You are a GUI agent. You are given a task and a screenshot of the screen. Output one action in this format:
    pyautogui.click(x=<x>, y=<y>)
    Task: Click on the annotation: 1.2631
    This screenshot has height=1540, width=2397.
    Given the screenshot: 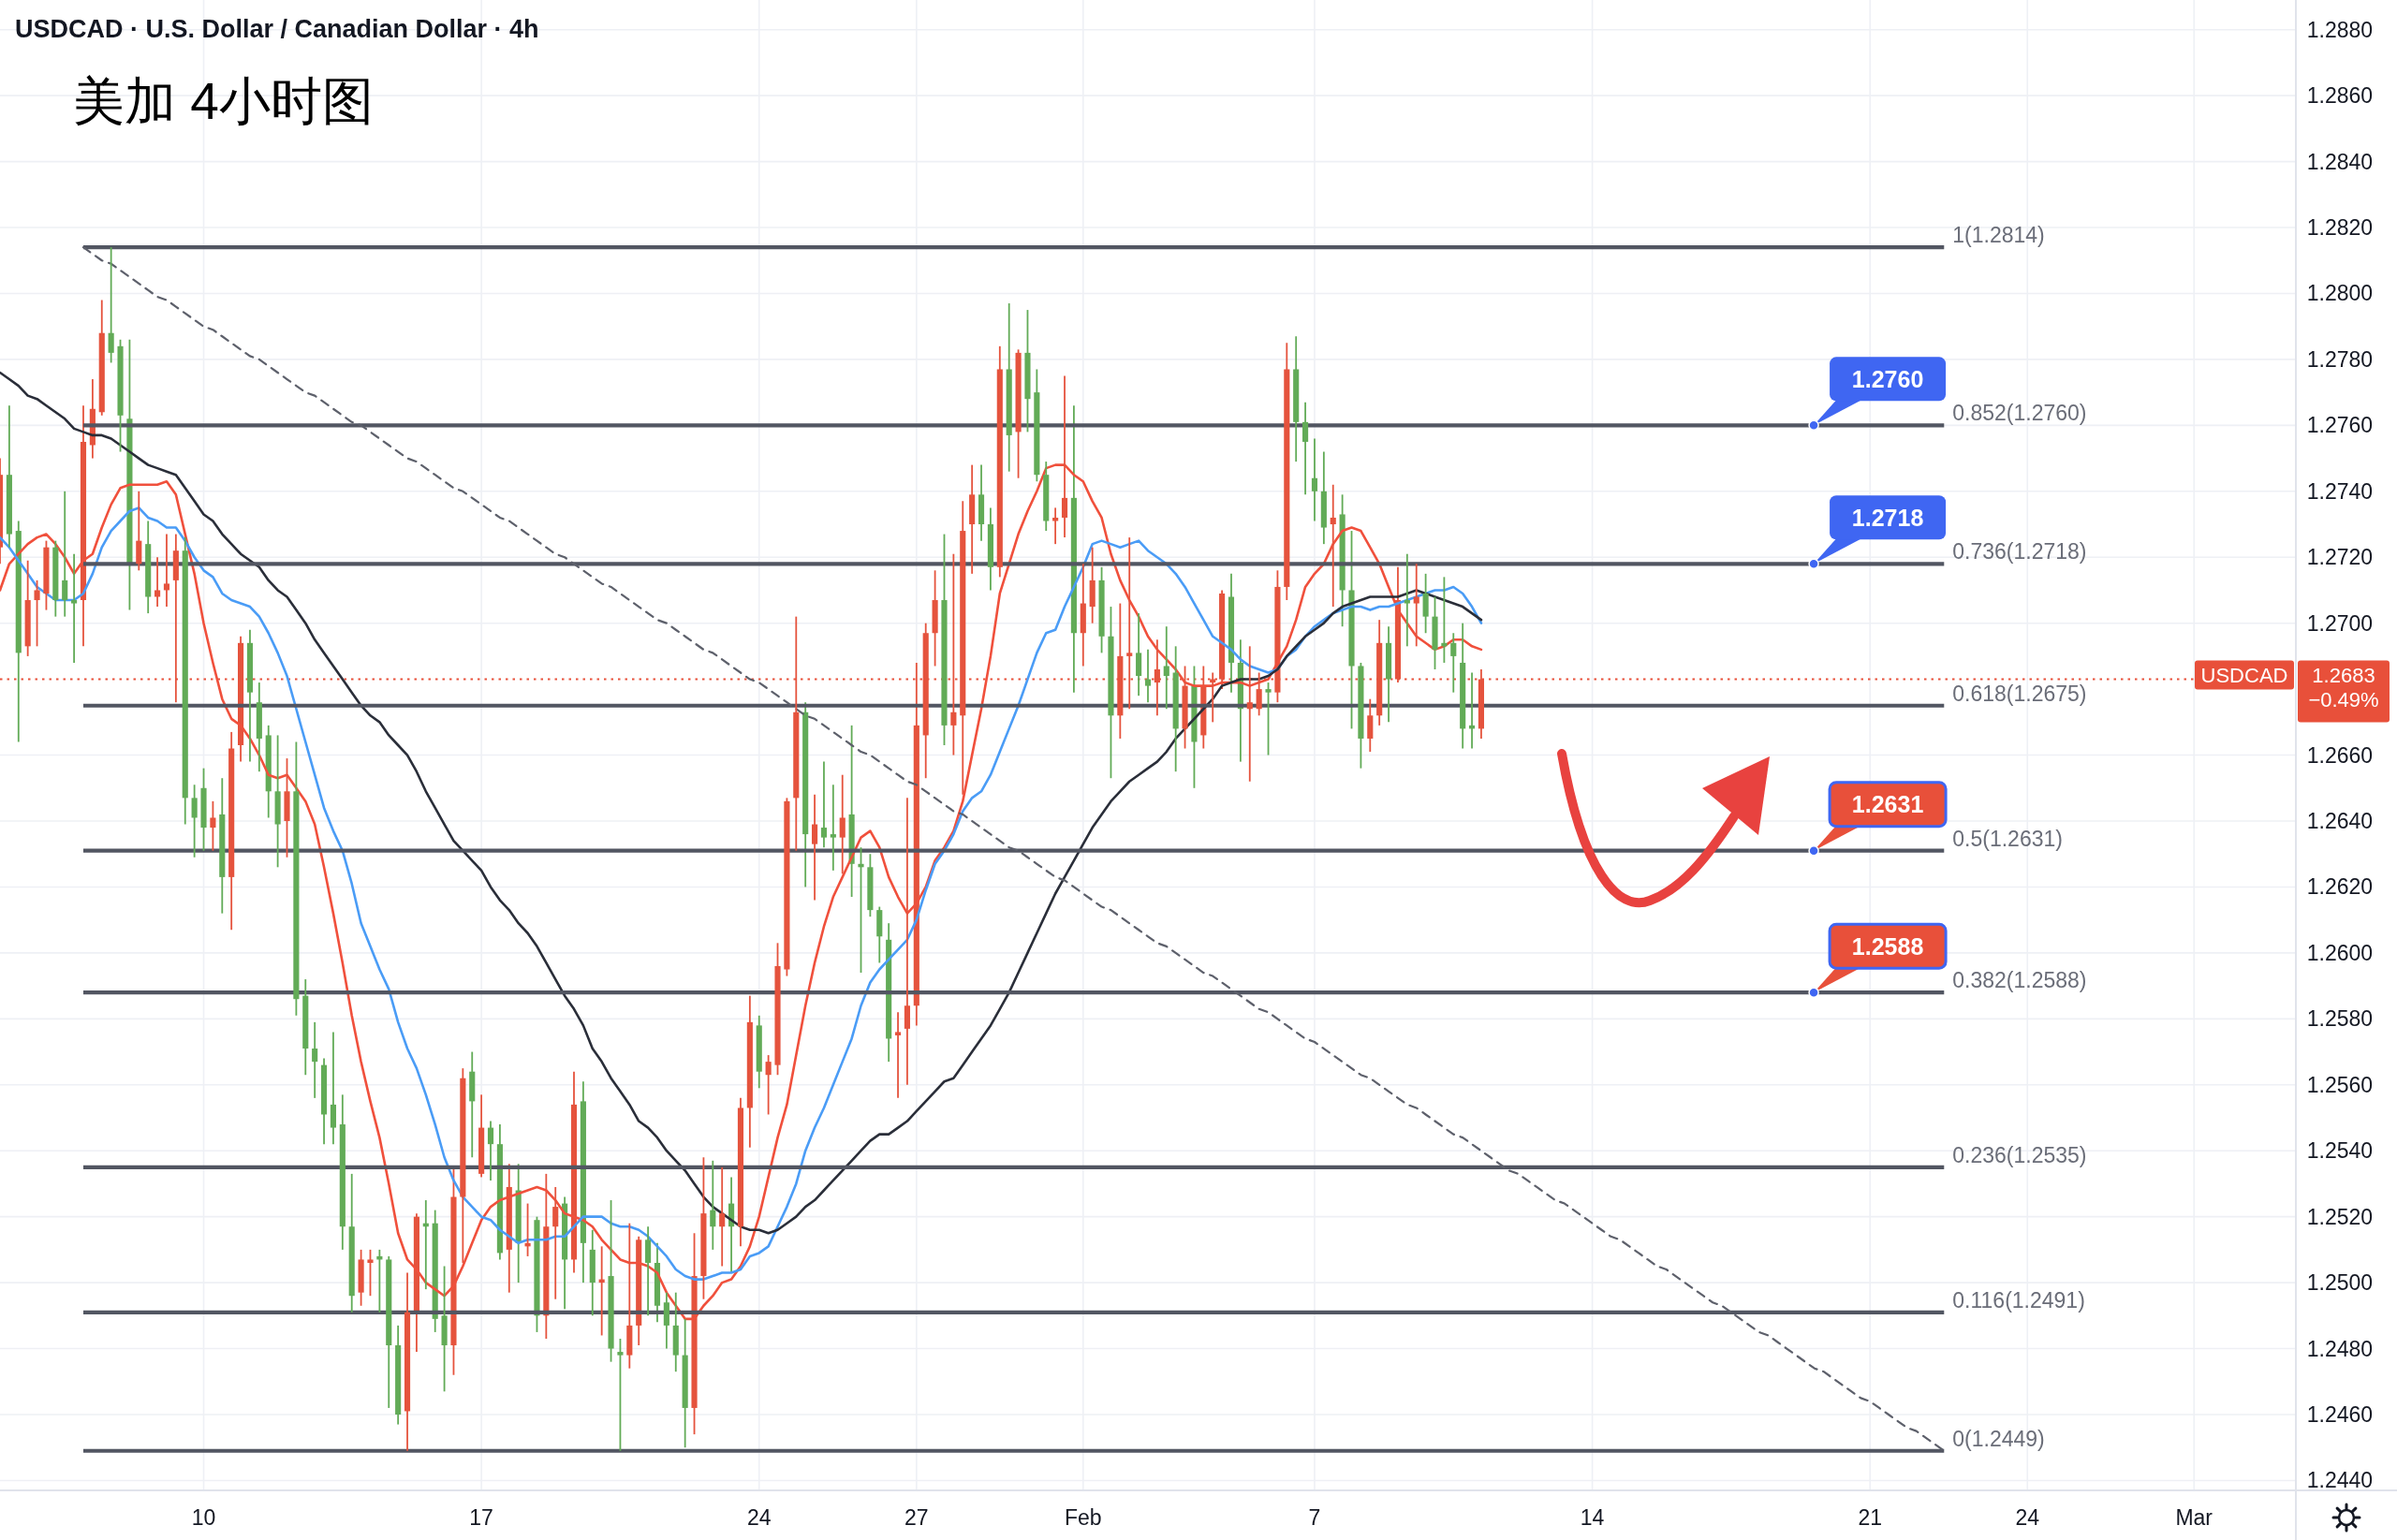 What is the action you would take?
    pyautogui.click(x=1887, y=804)
    